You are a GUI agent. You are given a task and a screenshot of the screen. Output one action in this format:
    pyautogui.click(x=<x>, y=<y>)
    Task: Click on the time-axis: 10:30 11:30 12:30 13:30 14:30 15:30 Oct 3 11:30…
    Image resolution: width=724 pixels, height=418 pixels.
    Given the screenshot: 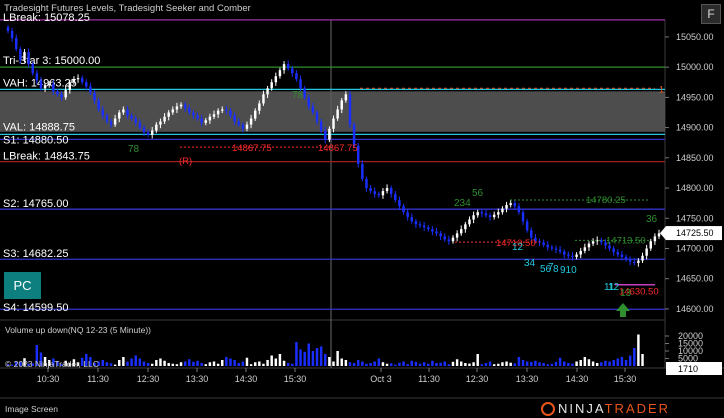 What is the action you would take?
    pyautogui.click(x=337, y=376)
    